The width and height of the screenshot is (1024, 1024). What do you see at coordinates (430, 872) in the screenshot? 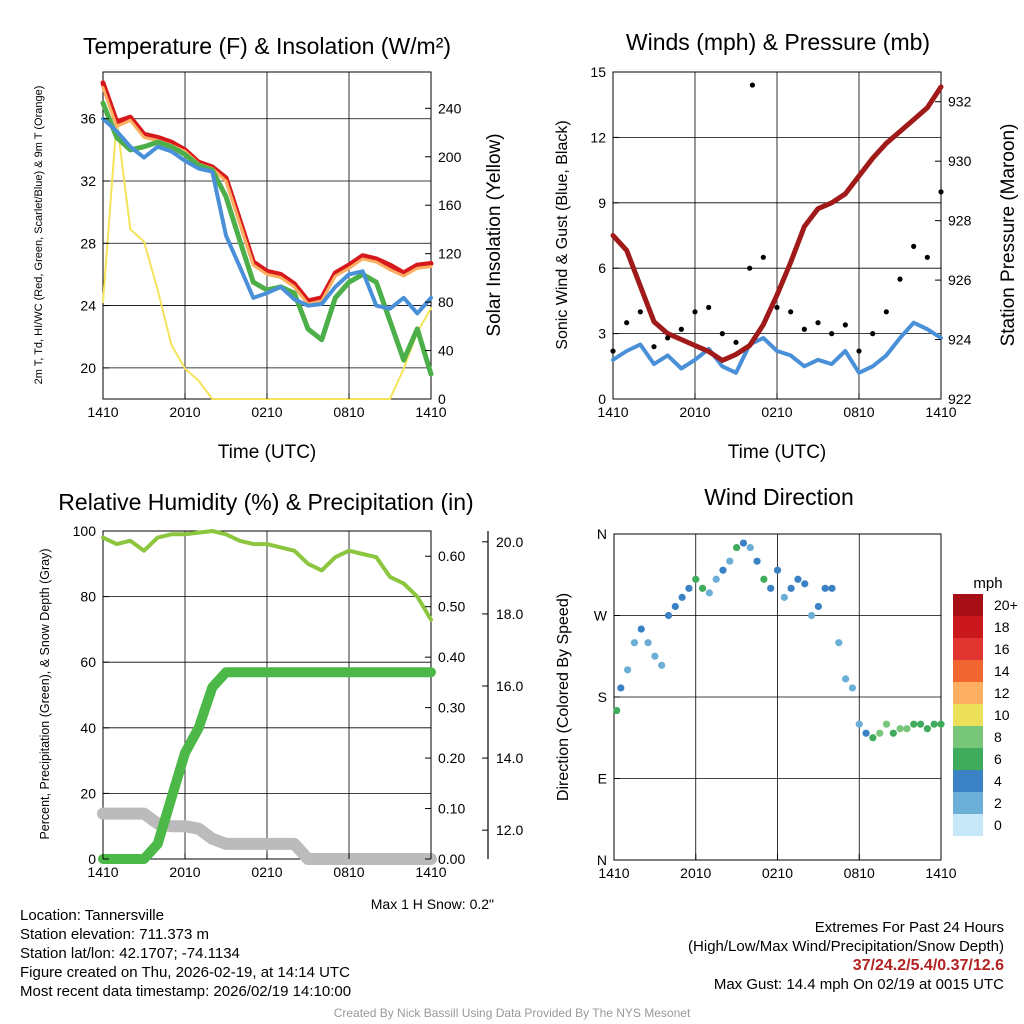
I see `humidity-x-tick-label: 1410` at bounding box center [430, 872].